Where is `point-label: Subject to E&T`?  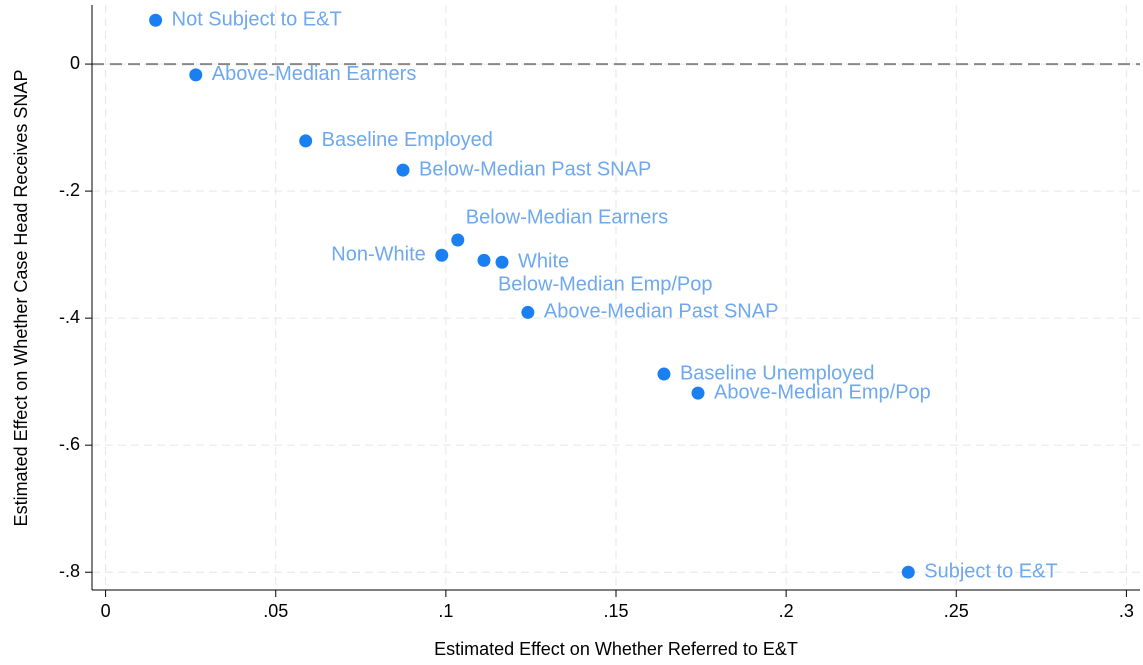 point-label: Subject to E&T is located at coordinates (990, 571).